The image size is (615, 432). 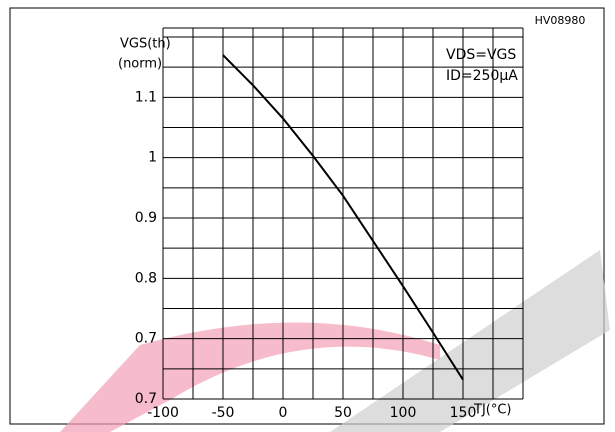 I want to click on annotation: VDS=VGS, so click(x=481, y=55).